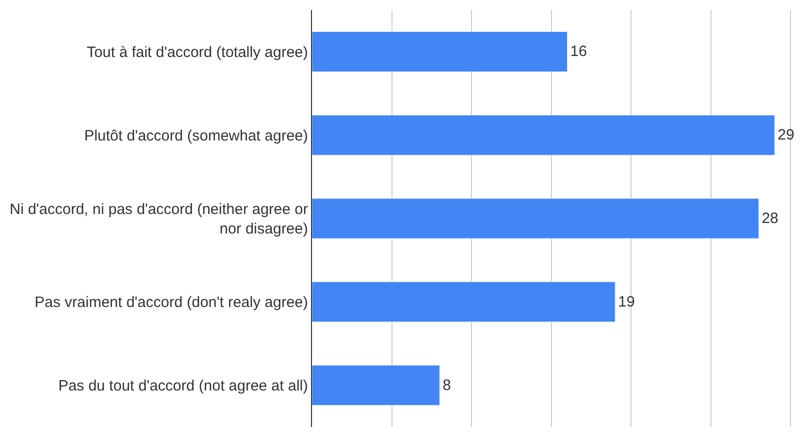 This screenshot has width=809, height=437. What do you see at coordinates (786, 135) in the screenshot?
I see `data-label: 29` at bounding box center [786, 135].